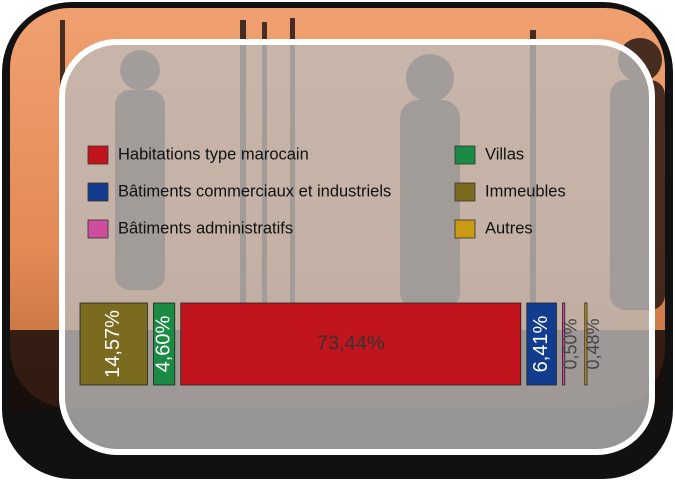  Describe the element at coordinates (571, 343) in the screenshot. I see `value-label: 0,50%` at that location.